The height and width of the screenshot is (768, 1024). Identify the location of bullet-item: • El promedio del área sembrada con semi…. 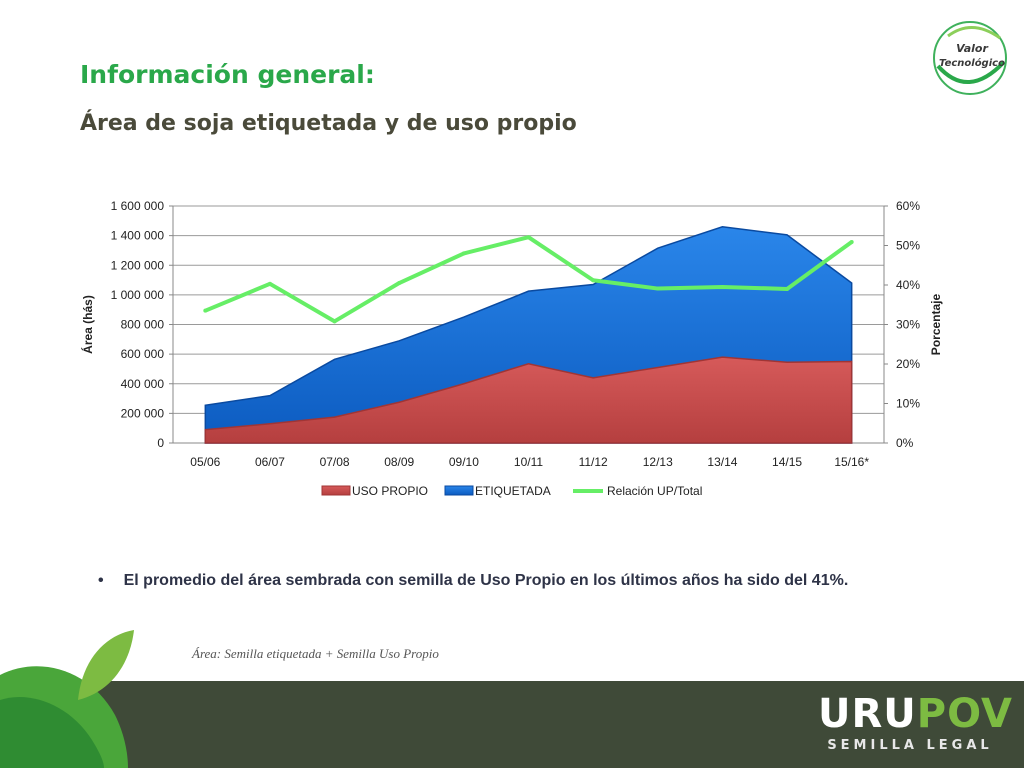
(473, 581).